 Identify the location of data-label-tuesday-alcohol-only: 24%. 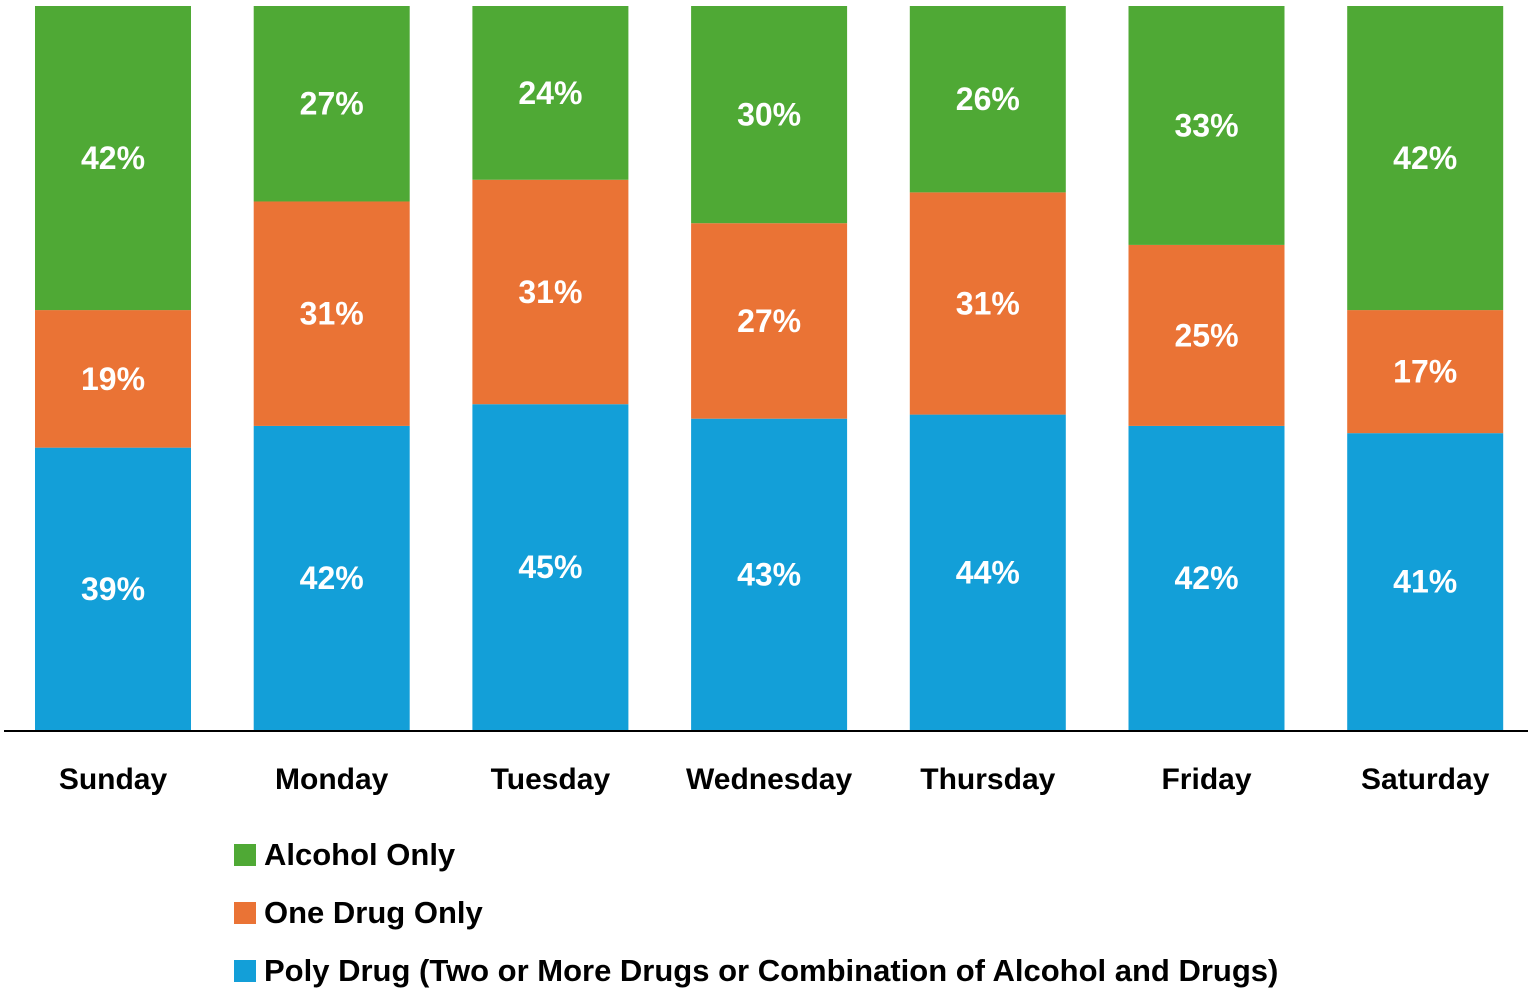
(550, 93).